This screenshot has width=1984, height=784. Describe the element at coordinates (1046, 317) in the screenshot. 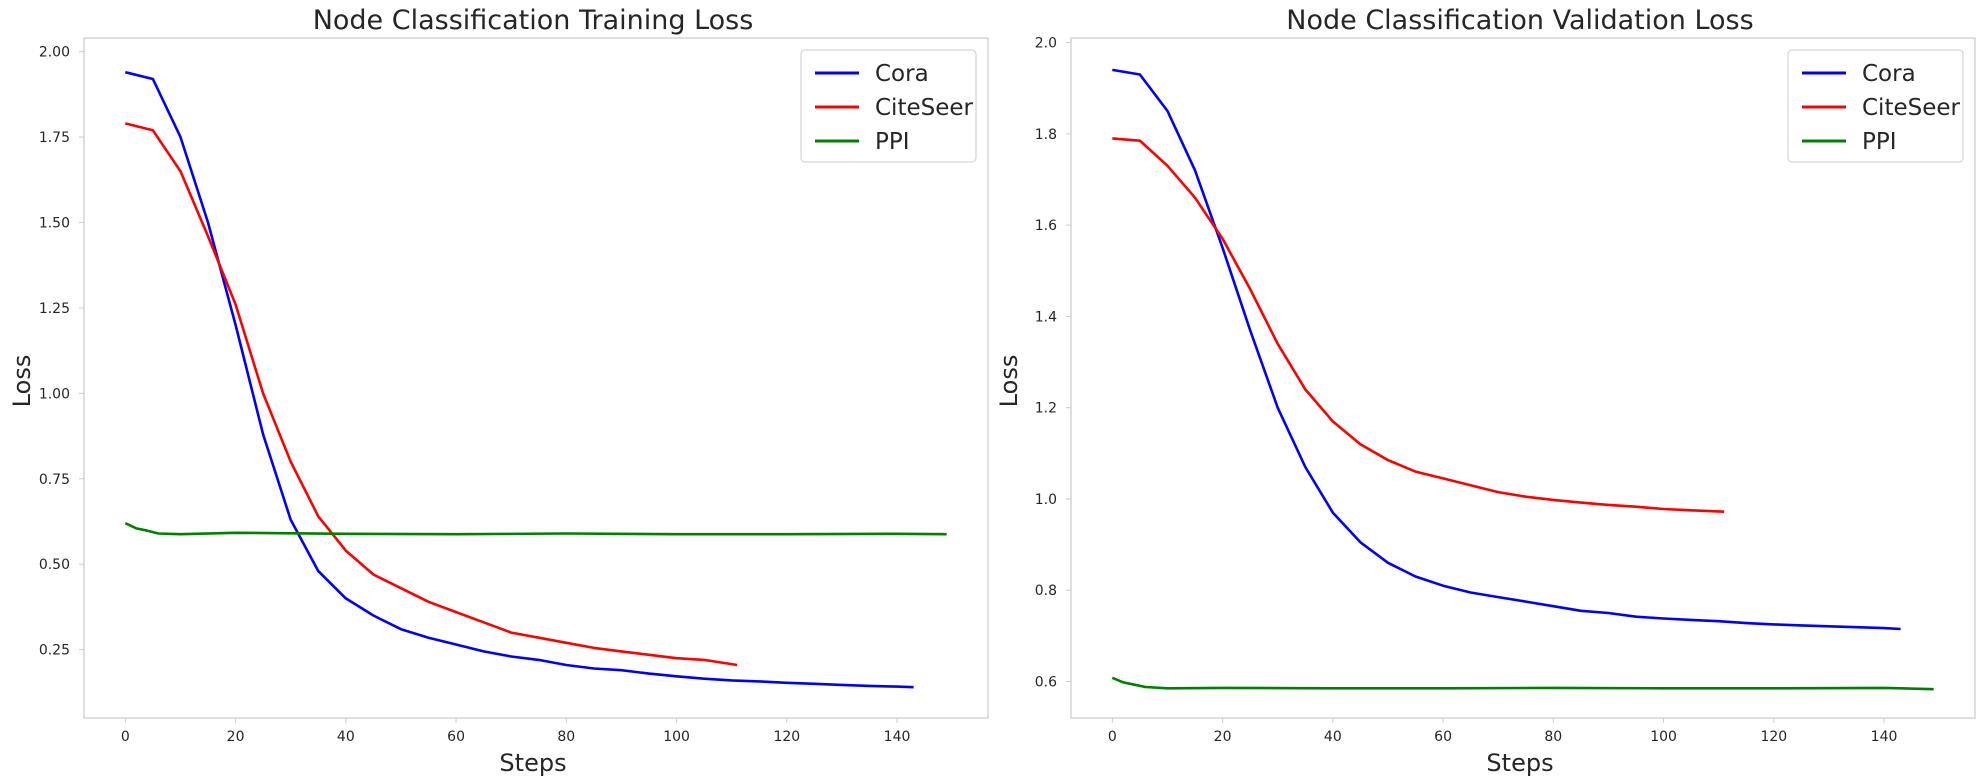

I see `y-tick-label: 1.4` at that location.